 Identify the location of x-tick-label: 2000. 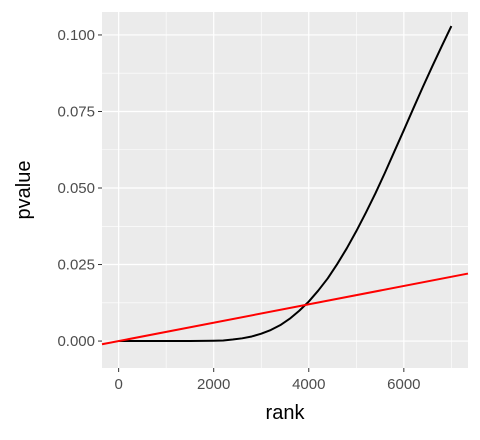
(213, 384).